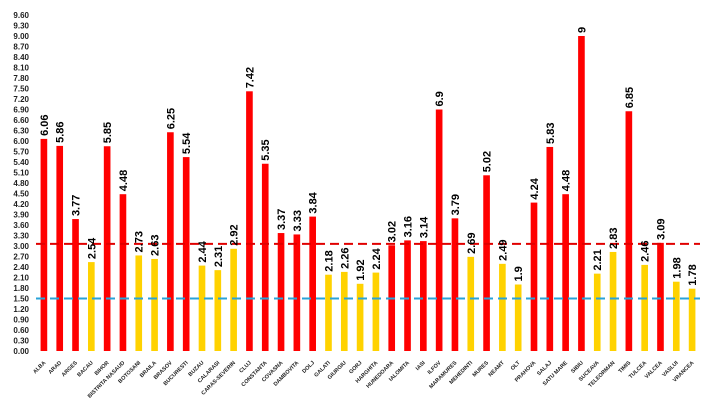 This screenshot has height=410, width=704. Describe the element at coordinates (581, 193) in the screenshot. I see `bar-sibiu` at that location.